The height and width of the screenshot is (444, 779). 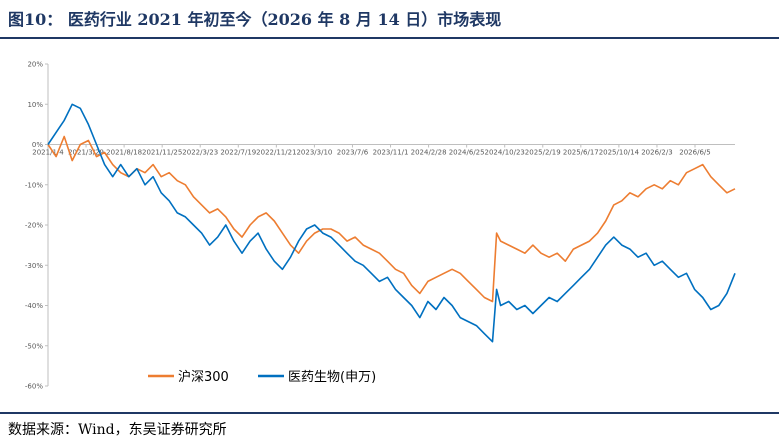 What do you see at coordinates (86, 153) in the screenshot?
I see `x-tick-label: 2021/3/29` at bounding box center [86, 153].